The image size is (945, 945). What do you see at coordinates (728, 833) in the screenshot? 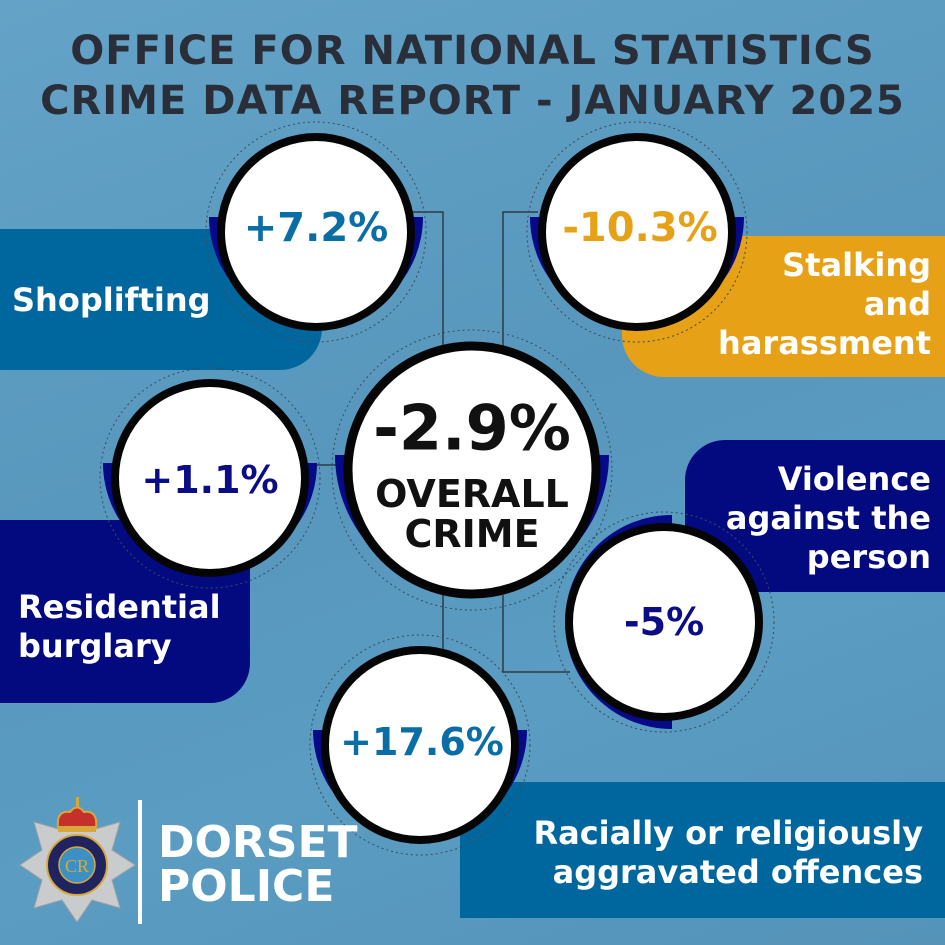
I see `racial-label-1: Racially or religiously` at bounding box center [728, 833].